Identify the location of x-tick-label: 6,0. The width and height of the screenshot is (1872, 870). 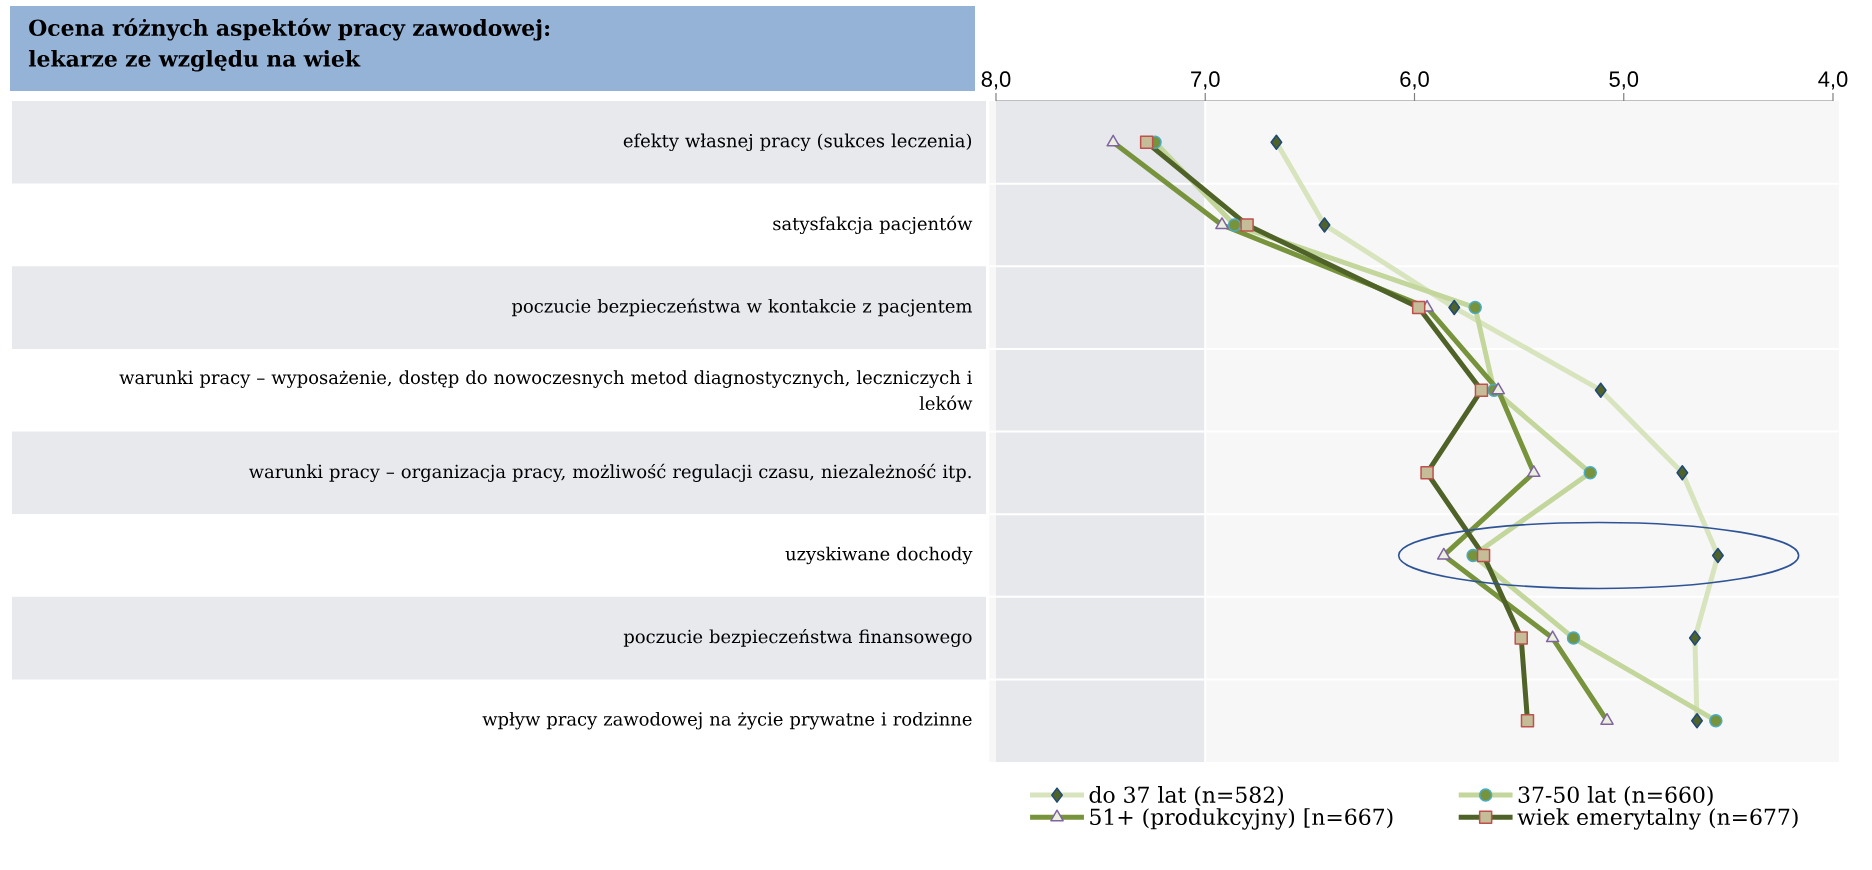
(1414, 80).